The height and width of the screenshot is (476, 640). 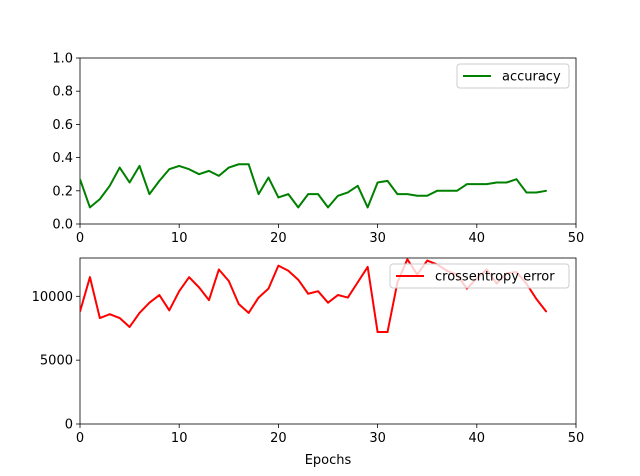 I want to click on y-tick-label: 10000, so click(x=52, y=297).